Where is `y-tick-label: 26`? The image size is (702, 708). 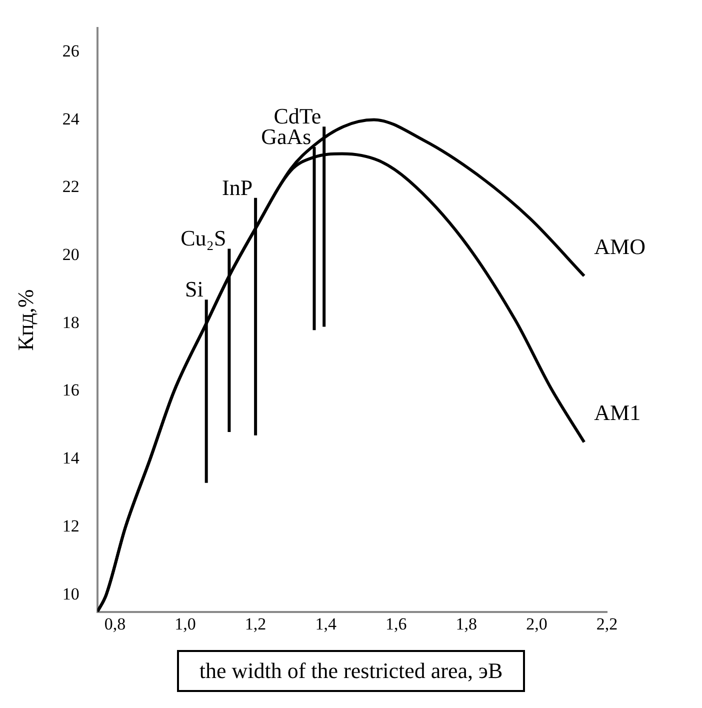 y-tick-label: 26 is located at coordinates (71, 50).